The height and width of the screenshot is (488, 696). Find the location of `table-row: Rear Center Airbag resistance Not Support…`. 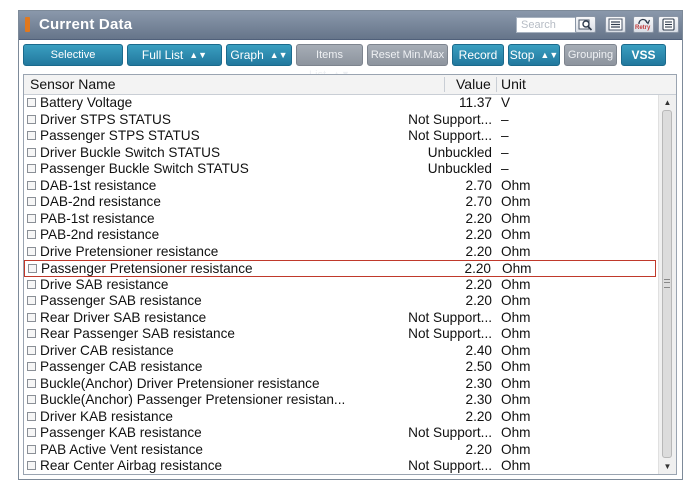

table-row: Rear Center Airbag resistance Not Support… is located at coordinates (340, 466).